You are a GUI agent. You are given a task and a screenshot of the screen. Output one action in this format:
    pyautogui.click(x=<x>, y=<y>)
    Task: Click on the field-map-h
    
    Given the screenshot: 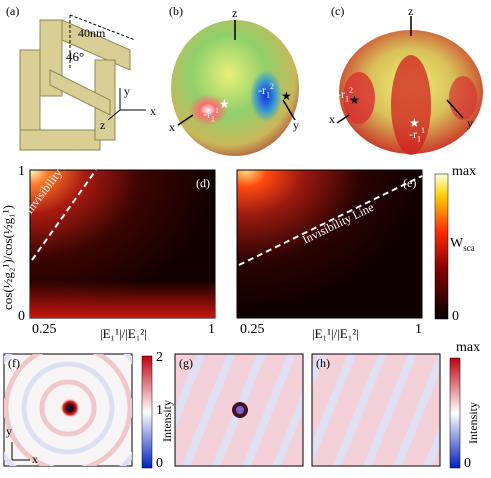 What is the action you would take?
    pyautogui.click(x=376, y=410)
    